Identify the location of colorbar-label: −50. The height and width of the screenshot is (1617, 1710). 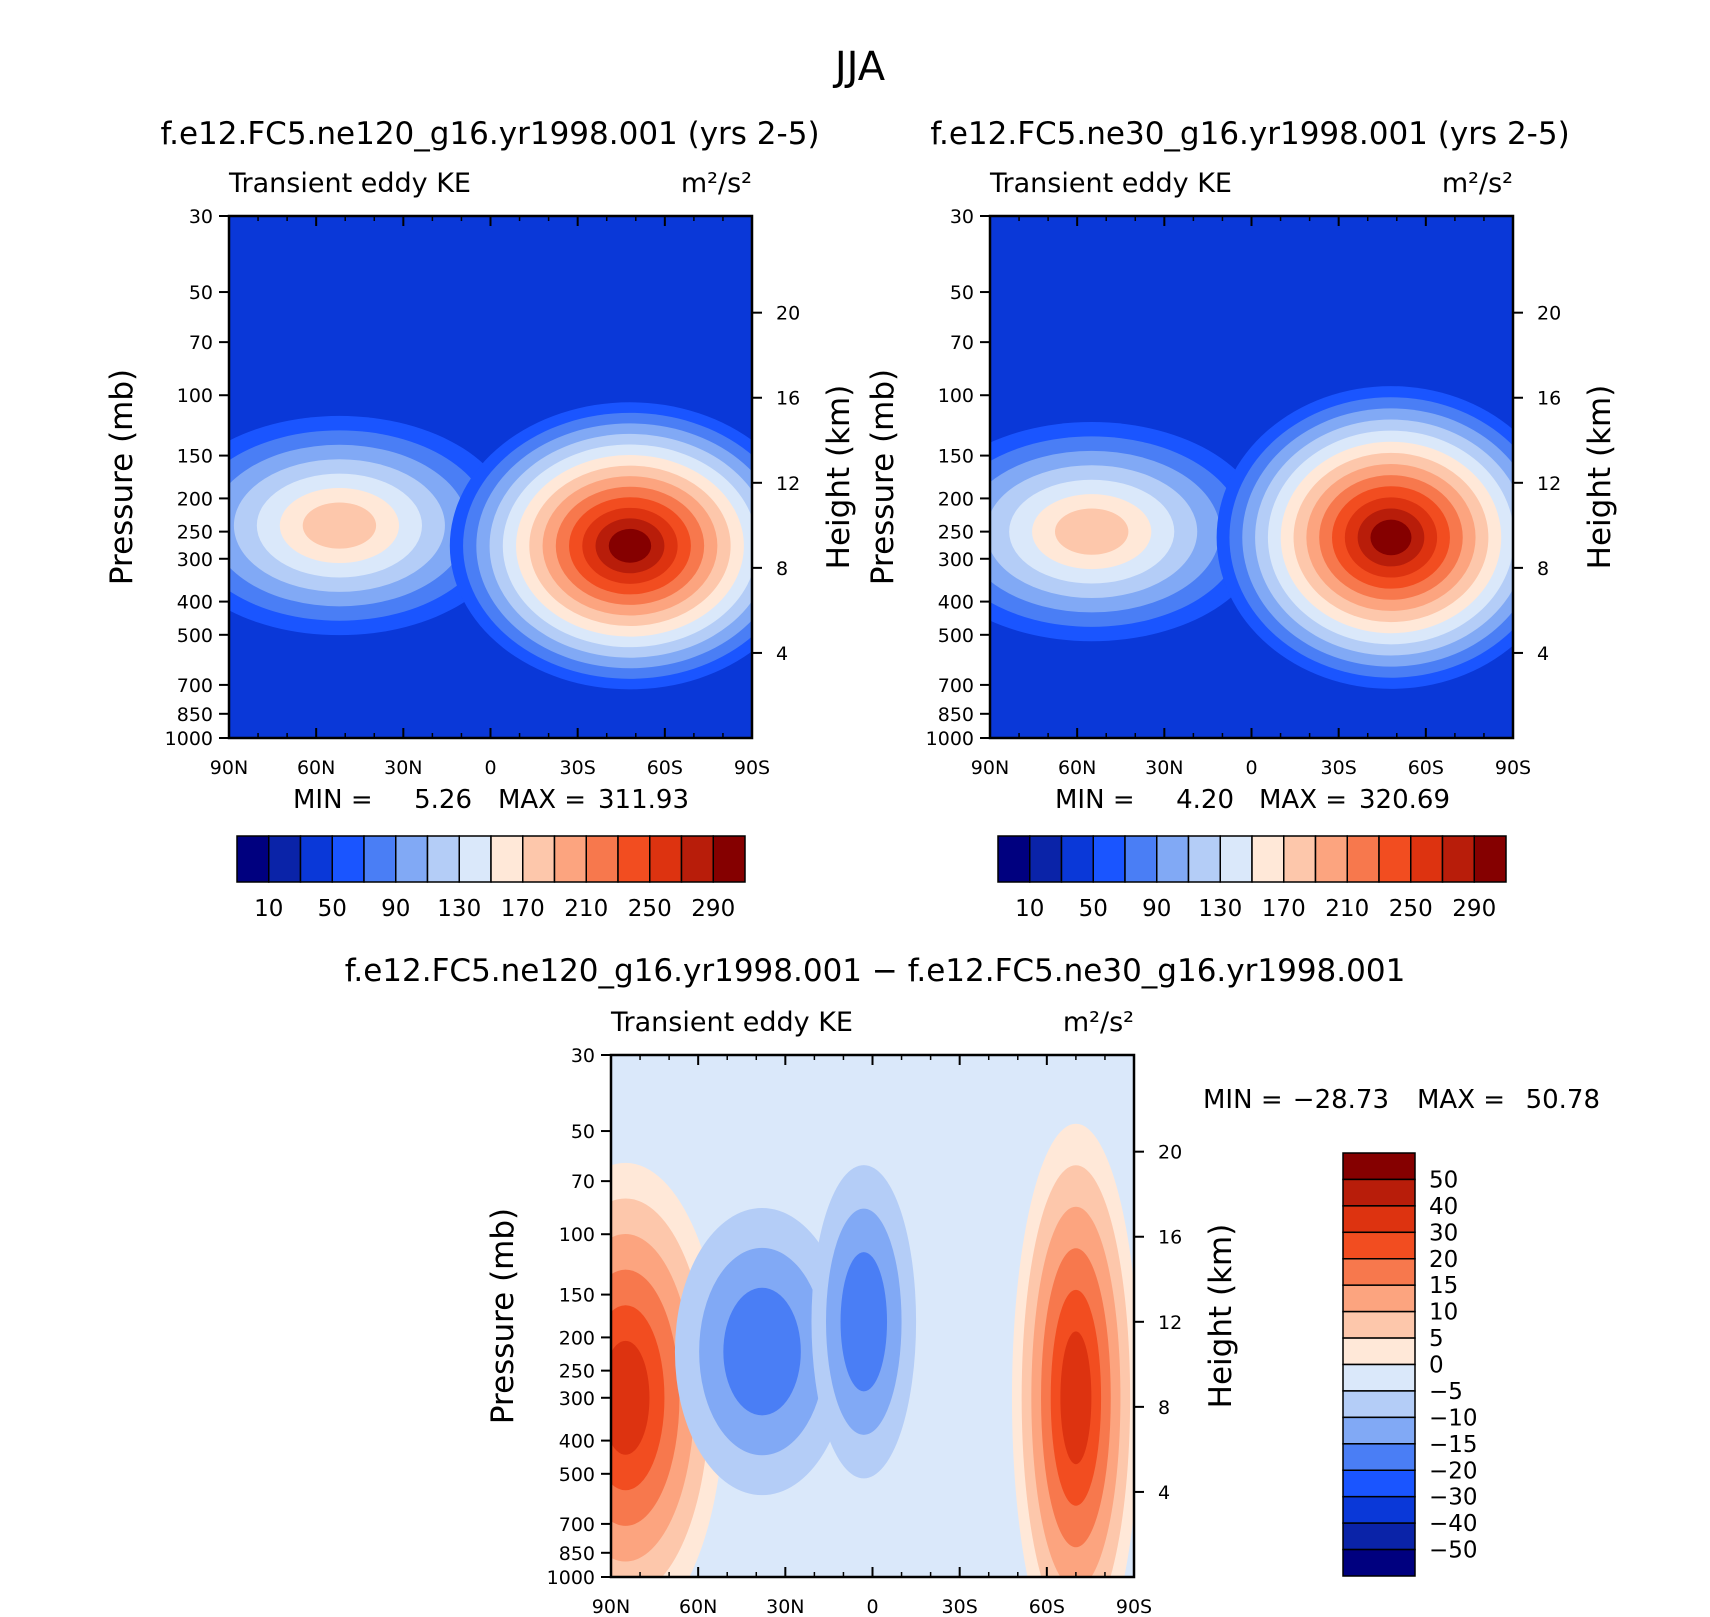
(1453, 1551).